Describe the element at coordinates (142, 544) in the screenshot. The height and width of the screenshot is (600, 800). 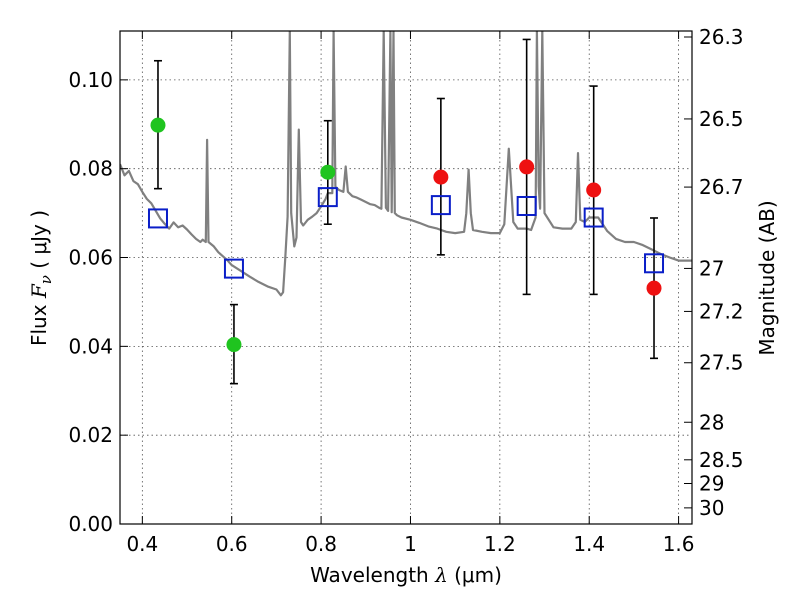
I see `x-tick-label: 0.4` at that location.